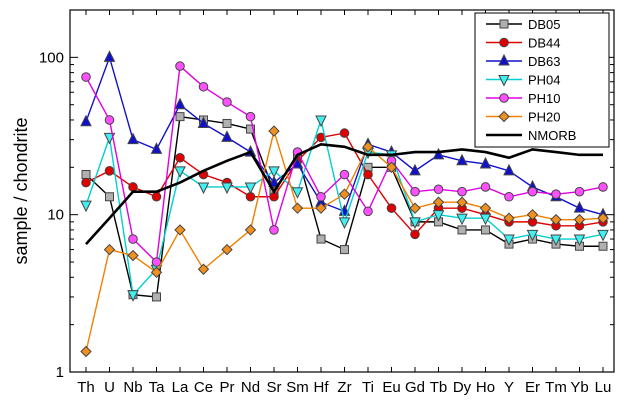  I want to click on legend-item-PH10: PH10, so click(523, 98).